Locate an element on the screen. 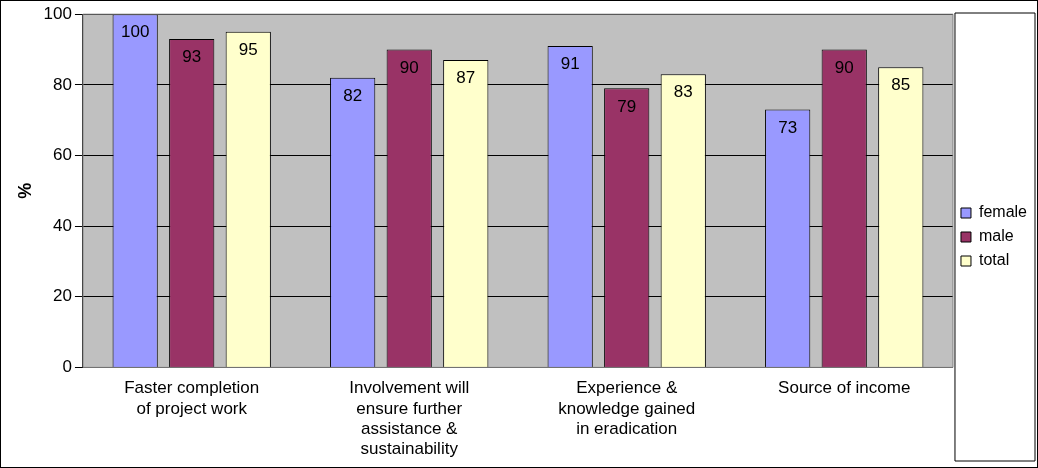  legend-label: female is located at coordinates (1003, 212).